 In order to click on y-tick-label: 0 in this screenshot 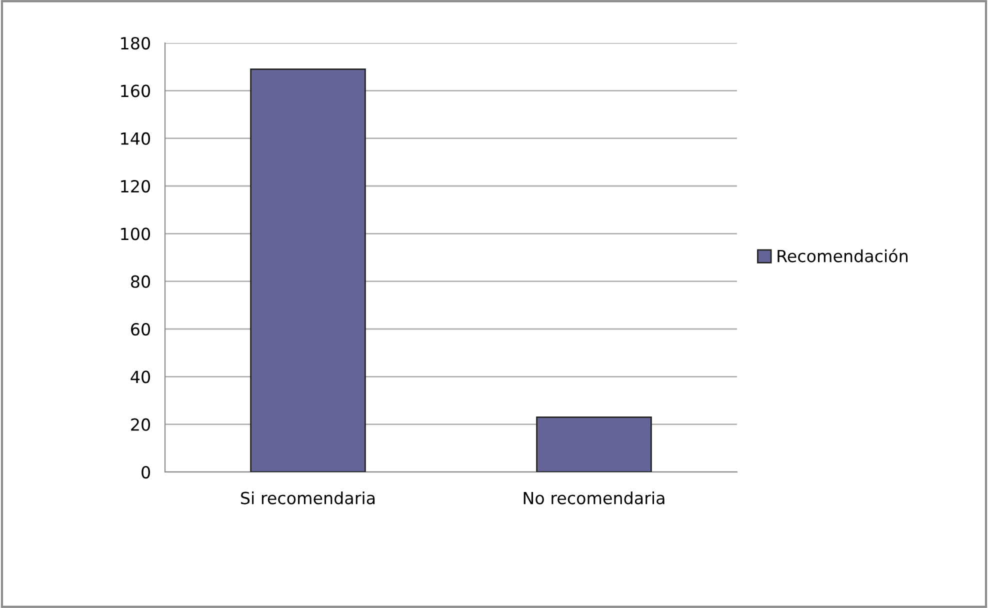, I will do `click(146, 472)`.